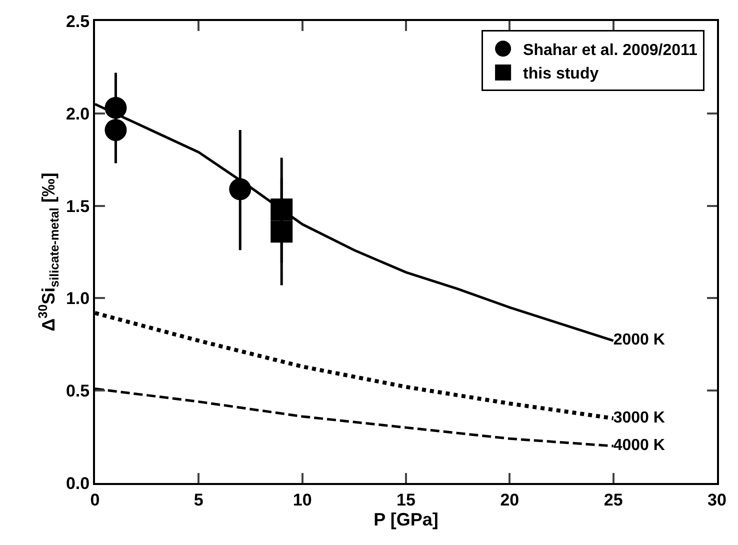  What do you see at coordinates (78, 483) in the screenshot?
I see `y-tick-label: 0.0` at bounding box center [78, 483].